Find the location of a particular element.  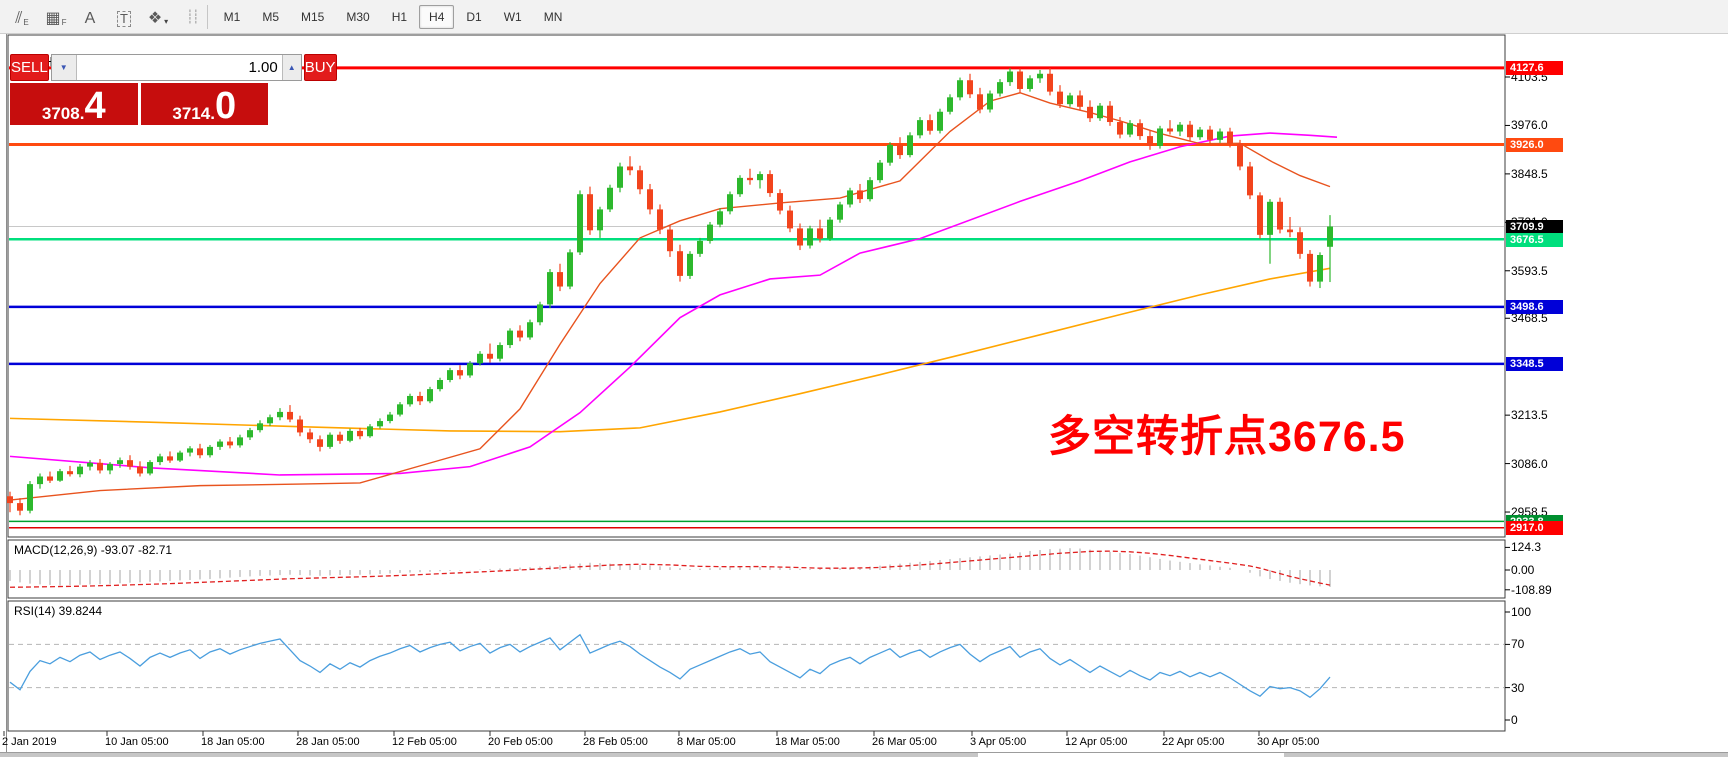

one-click-trading-panel: SELL ▼ ▲ BUY 3708.4 3714.0 is located at coordinates (173, 90).